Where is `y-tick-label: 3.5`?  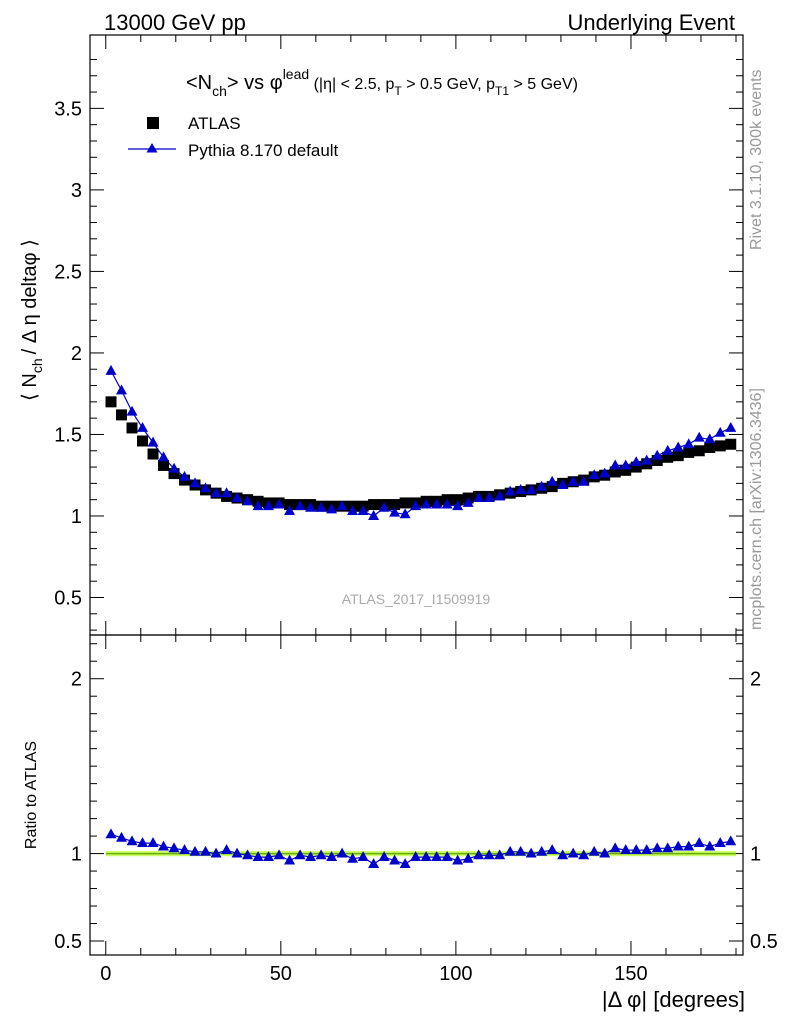
y-tick-label: 3.5 is located at coordinates (68, 109).